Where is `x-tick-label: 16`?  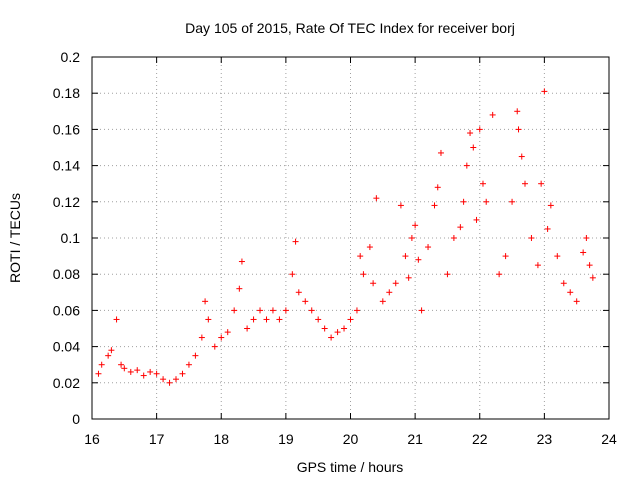 x-tick-label: 16 is located at coordinates (92, 439).